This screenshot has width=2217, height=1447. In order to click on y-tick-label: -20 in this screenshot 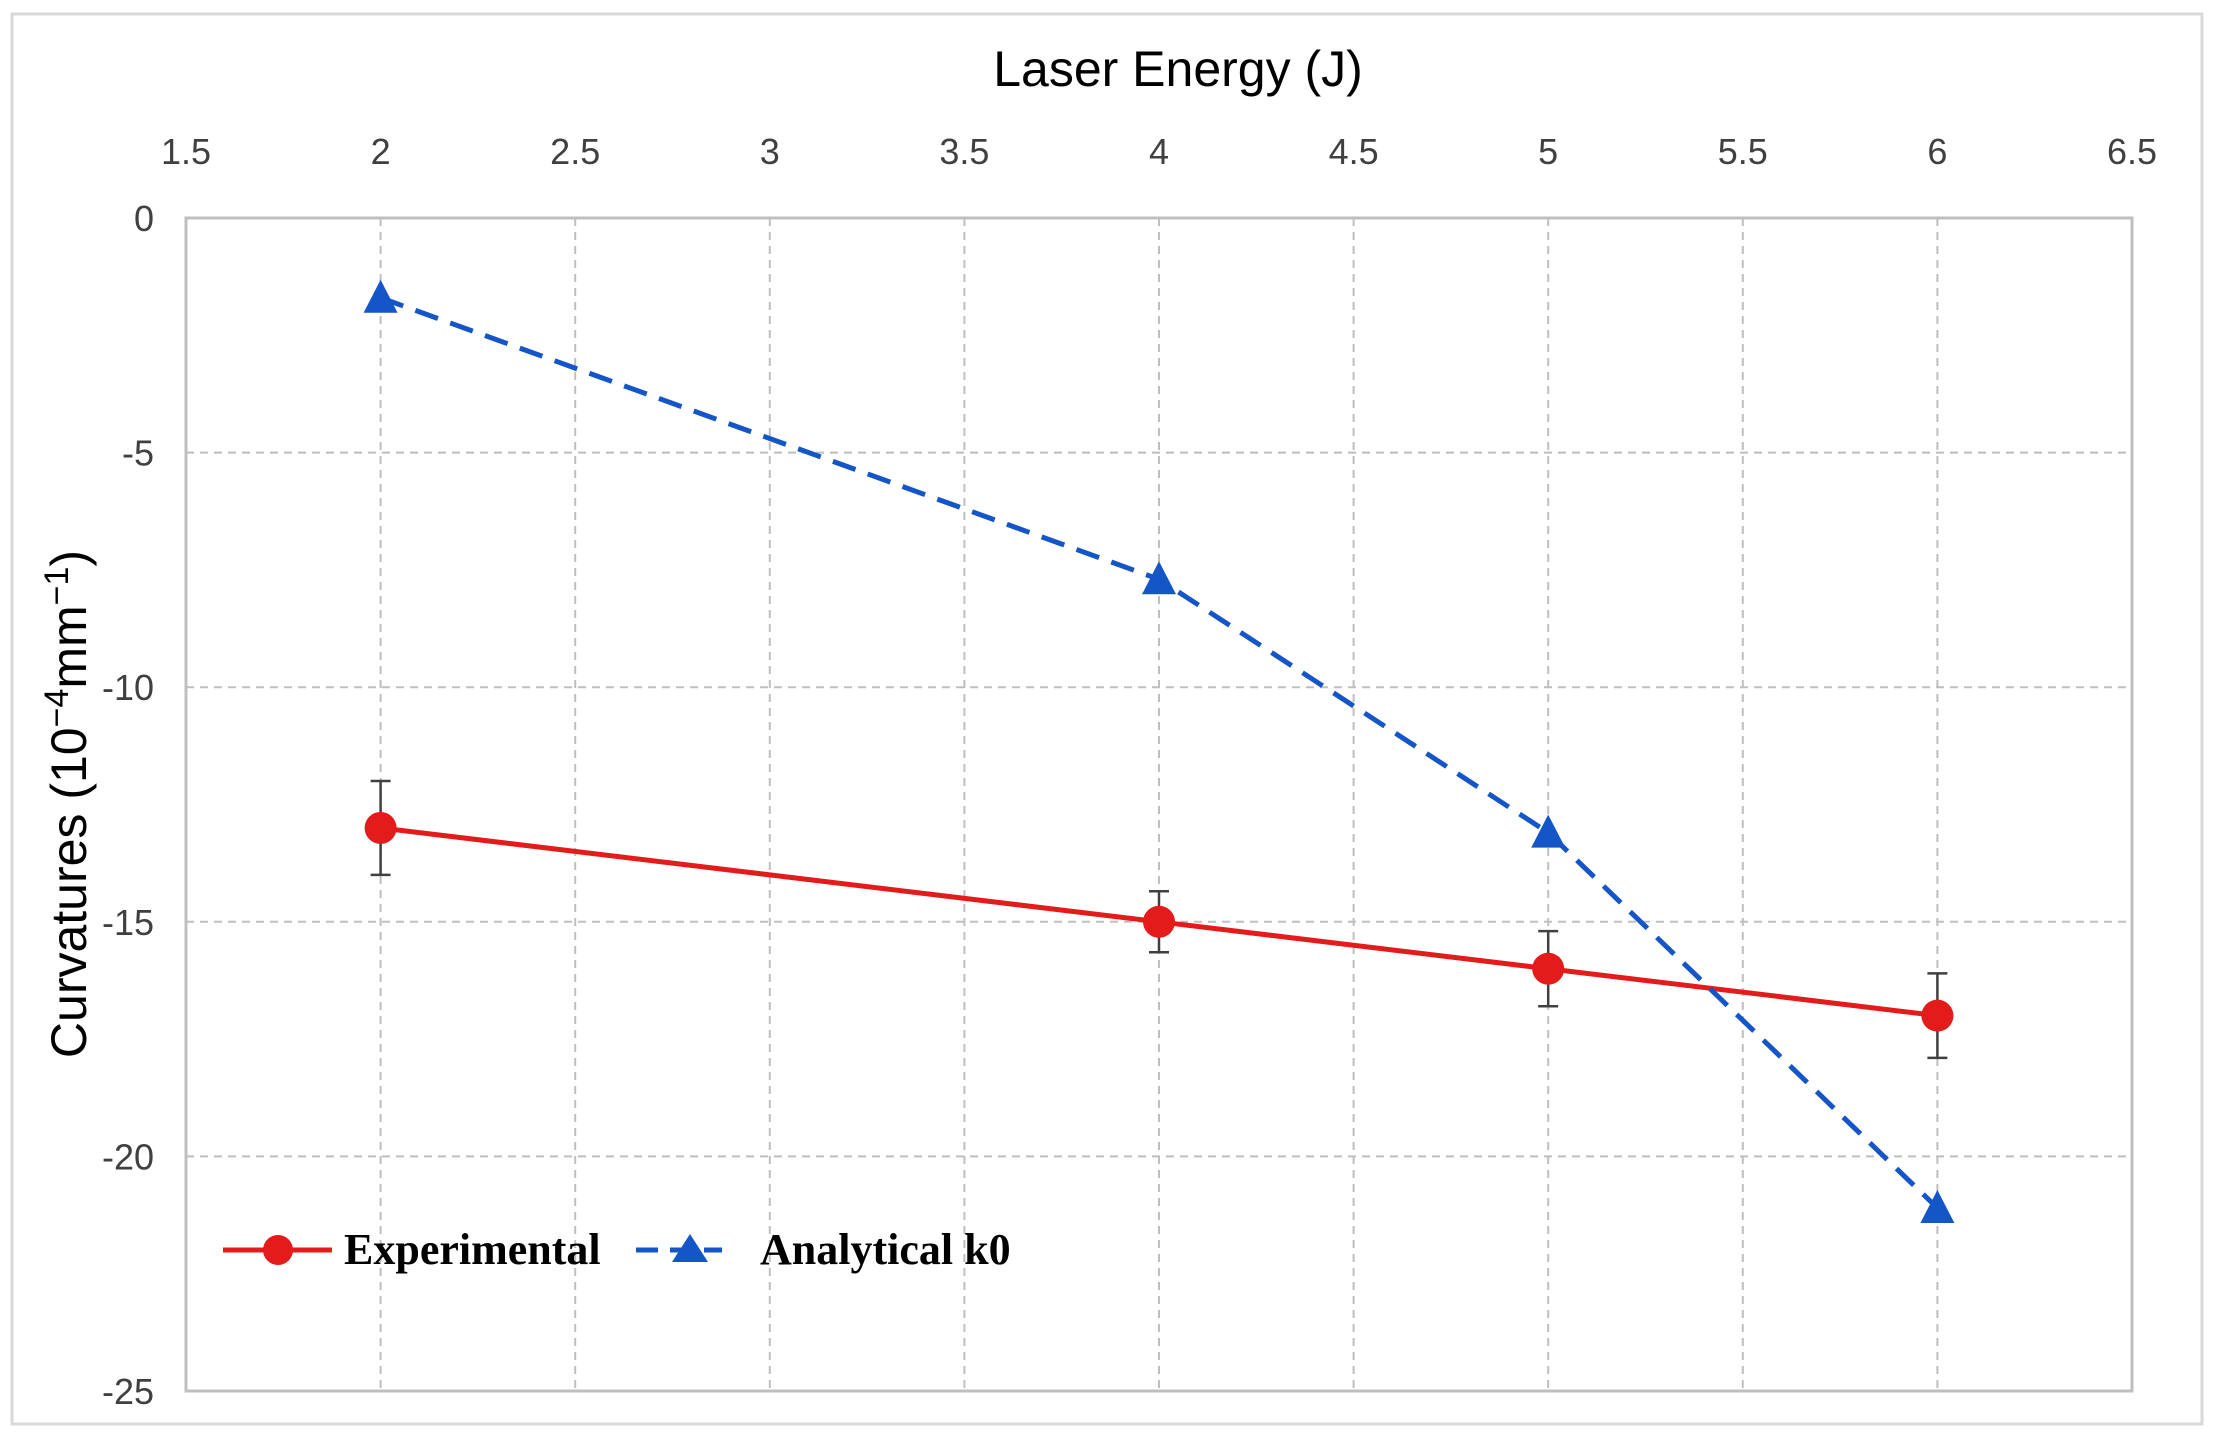, I will do `click(128, 1156)`.